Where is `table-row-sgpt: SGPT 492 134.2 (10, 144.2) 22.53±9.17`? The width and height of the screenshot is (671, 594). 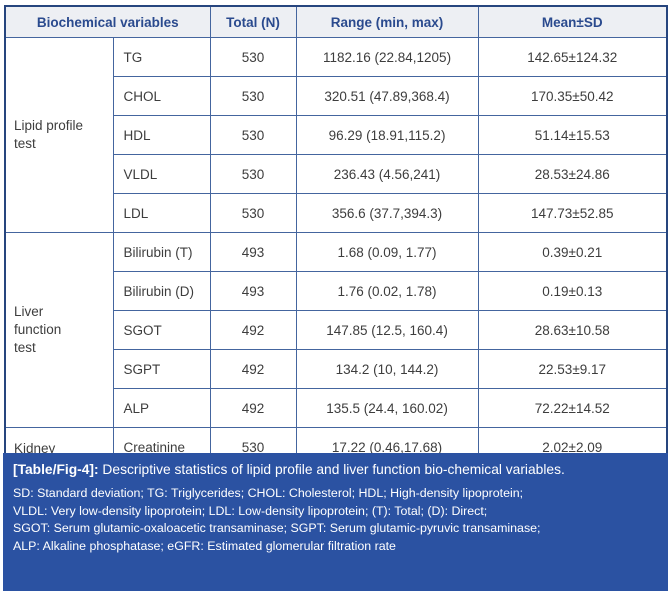
table-row-sgpt: SGPT 492 134.2 (10, 144.2) 22.53±9.17 is located at coordinates (336, 369).